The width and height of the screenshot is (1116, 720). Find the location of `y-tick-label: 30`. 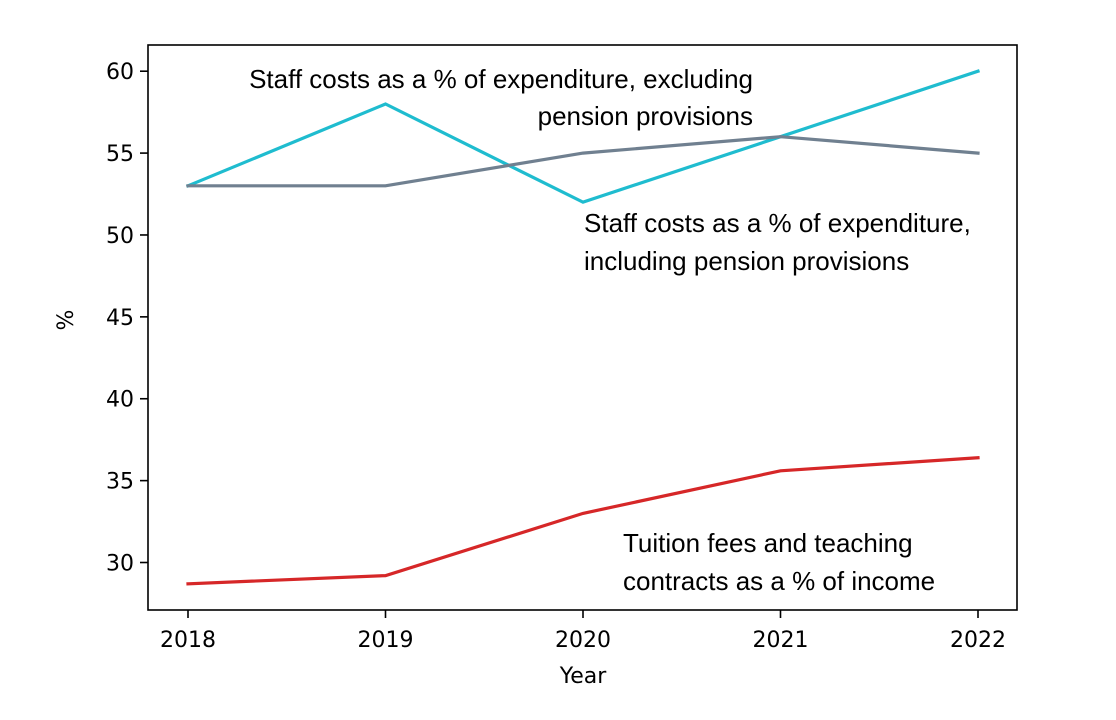

y-tick-label: 30 is located at coordinates (120, 564).